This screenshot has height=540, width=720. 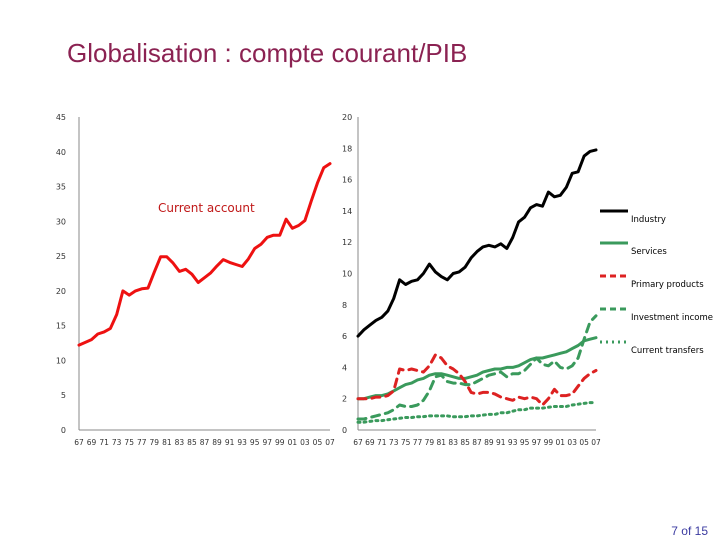 I want to click on left-x-tick-label: 71, so click(x=104, y=442).